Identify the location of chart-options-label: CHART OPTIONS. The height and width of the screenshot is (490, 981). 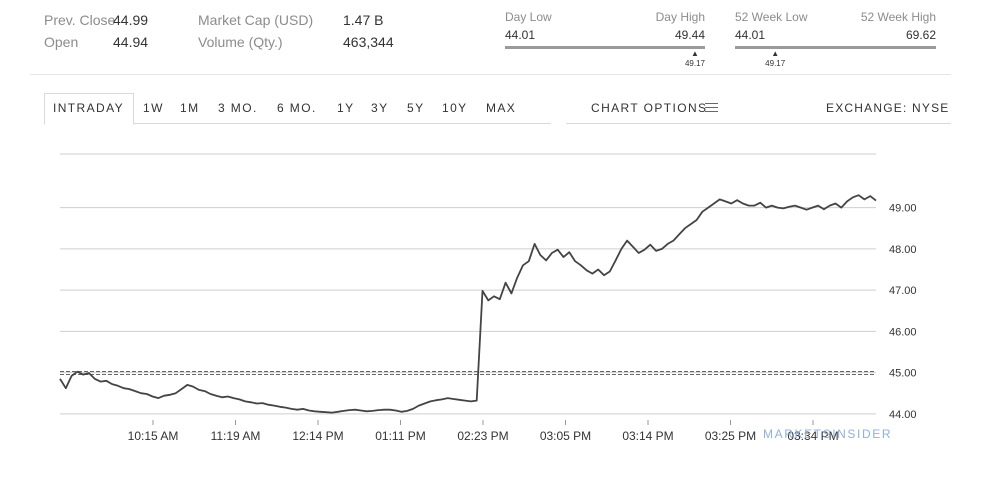
(649, 108).